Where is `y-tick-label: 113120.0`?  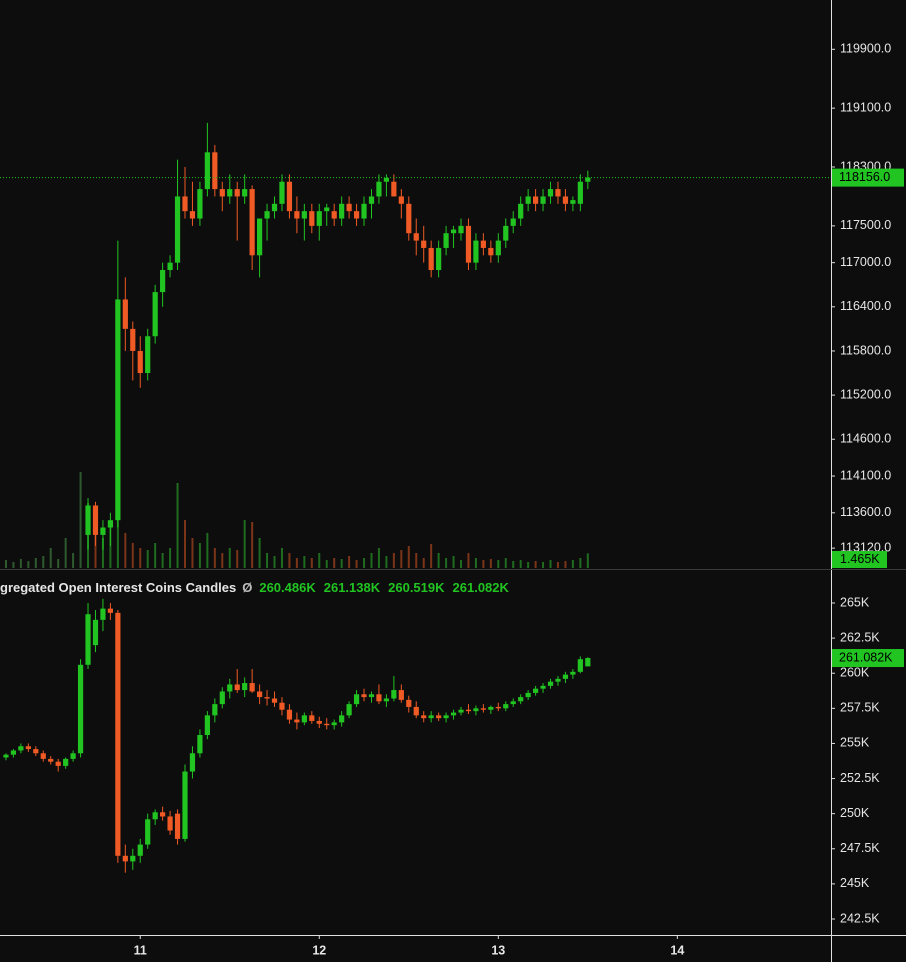
y-tick-label: 113120.0 is located at coordinates (865, 547).